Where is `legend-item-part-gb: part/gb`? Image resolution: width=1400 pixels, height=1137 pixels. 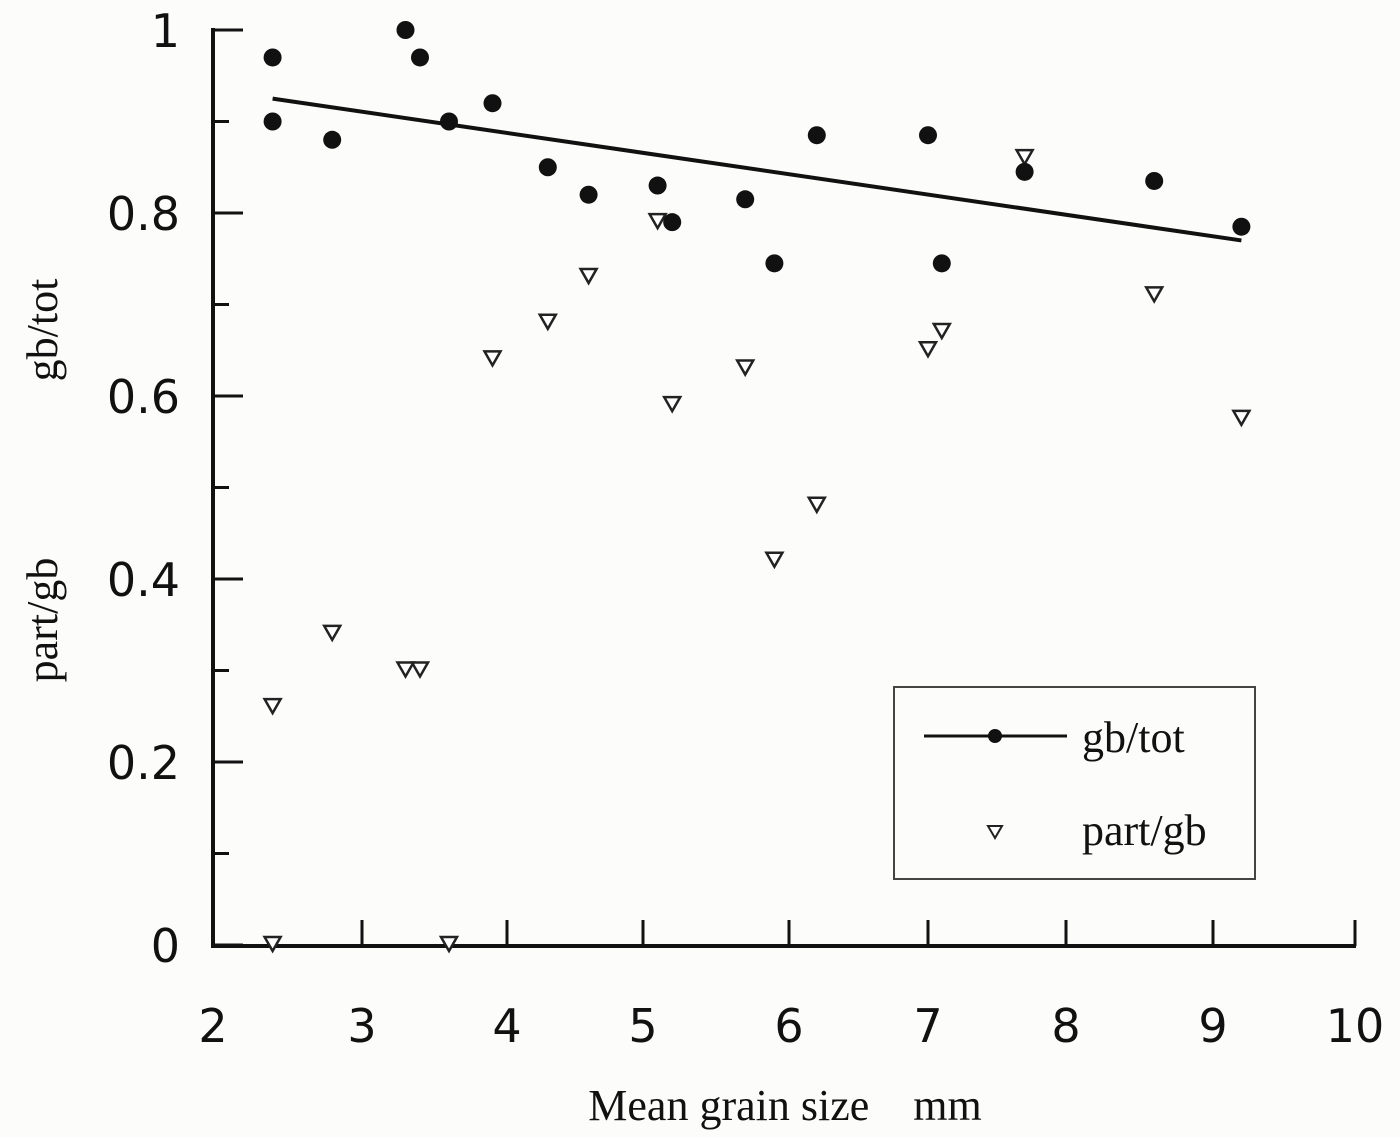
legend-item-part-gb: part/gb is located at coordinates (1096, 830).